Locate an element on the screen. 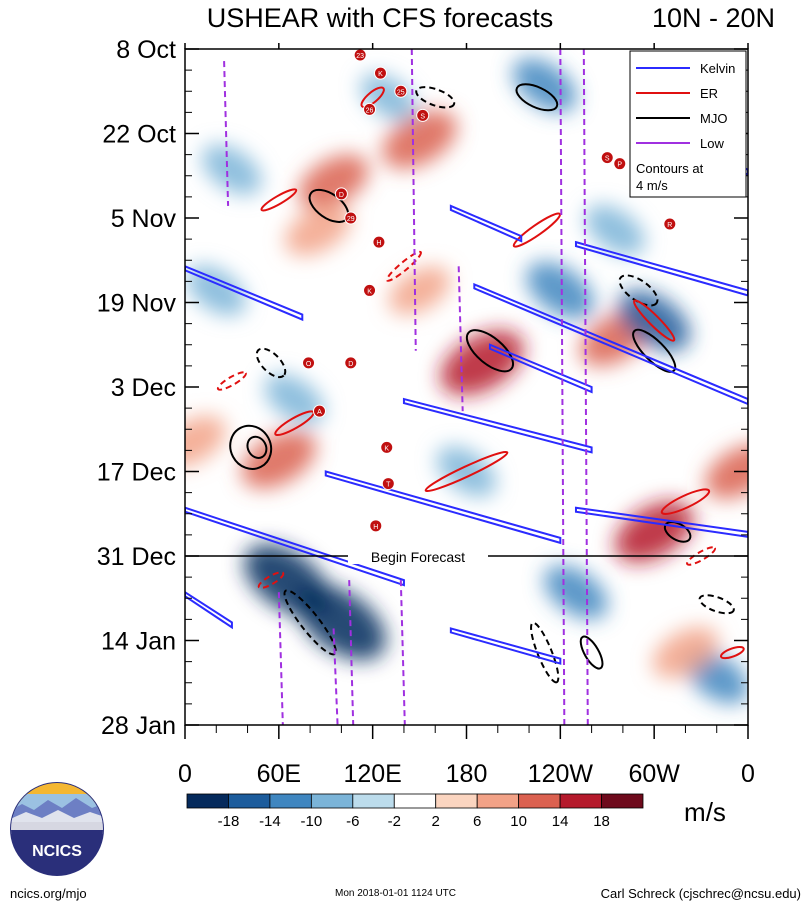  tc-marker-label: D is located at coordinates (350, 364).